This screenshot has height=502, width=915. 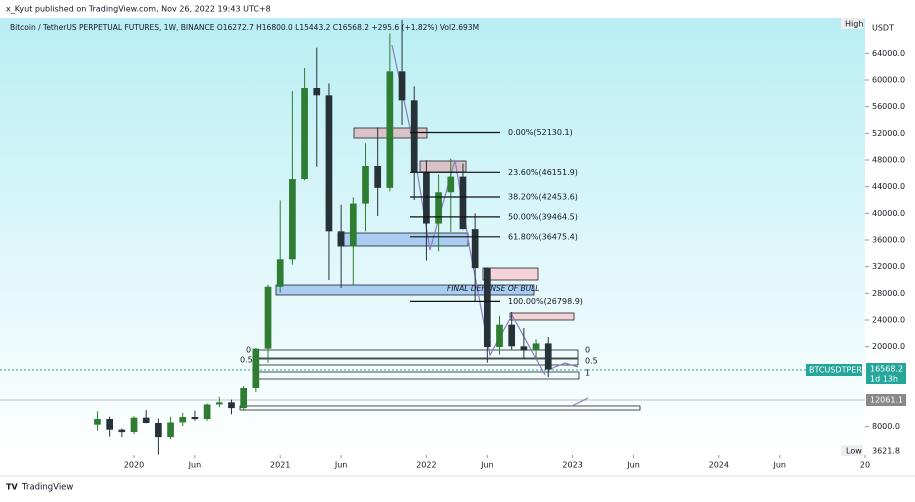 I want to click on y-tick-label: 20000.0, so click(x=888, y=346).